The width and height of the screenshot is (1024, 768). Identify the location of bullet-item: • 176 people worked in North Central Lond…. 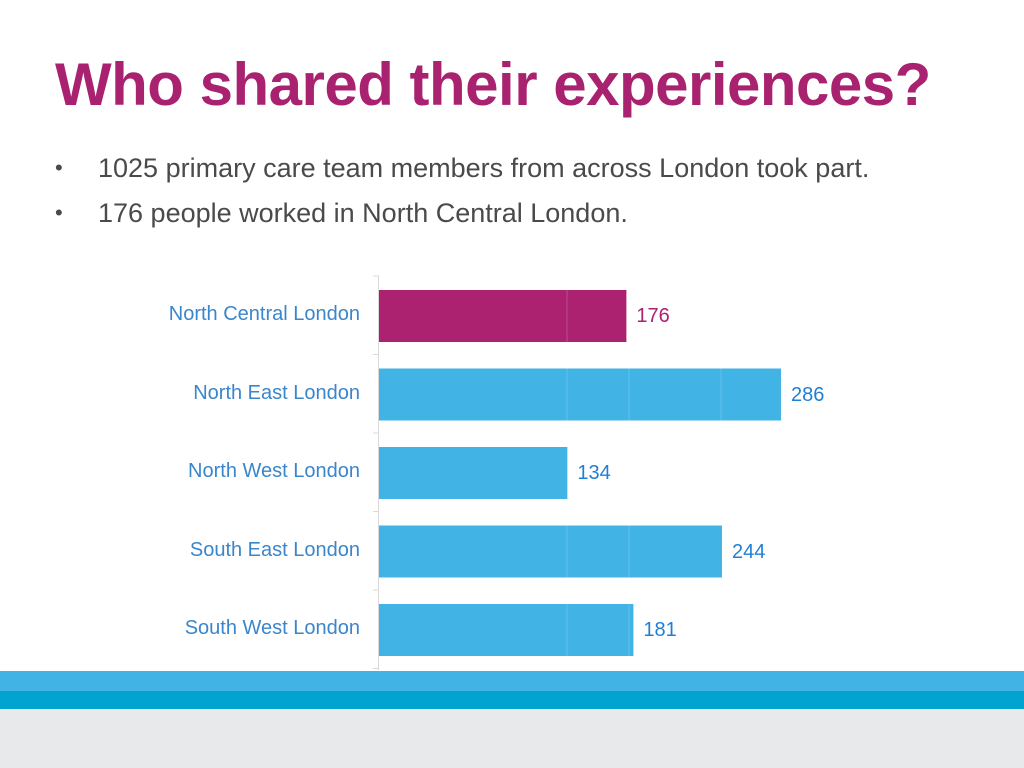
(462, 215).